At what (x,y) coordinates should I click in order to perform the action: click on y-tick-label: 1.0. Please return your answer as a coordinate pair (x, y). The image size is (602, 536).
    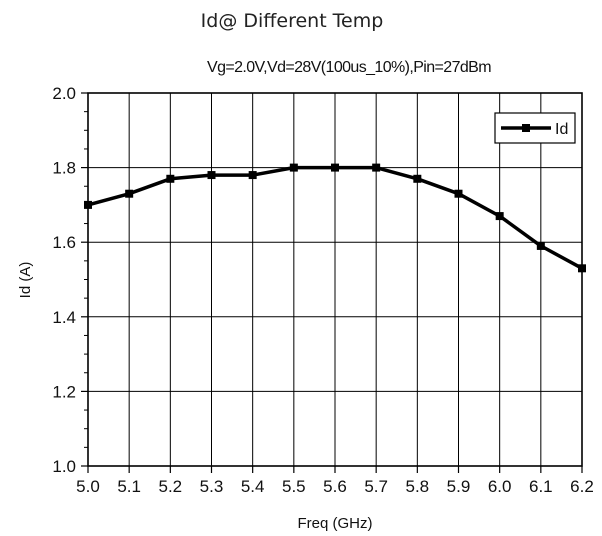
    Looking at the image, I should click on (64, 466).